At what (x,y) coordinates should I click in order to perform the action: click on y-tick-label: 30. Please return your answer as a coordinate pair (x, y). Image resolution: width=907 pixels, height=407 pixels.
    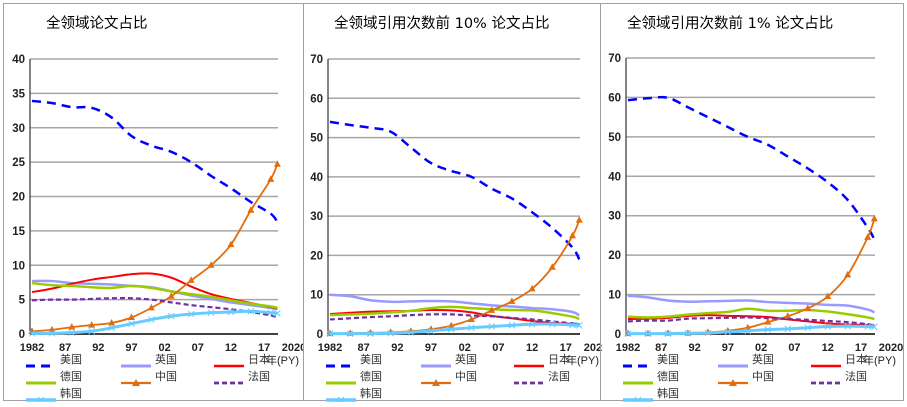
    Looking at the image, I should click on (614, 217).